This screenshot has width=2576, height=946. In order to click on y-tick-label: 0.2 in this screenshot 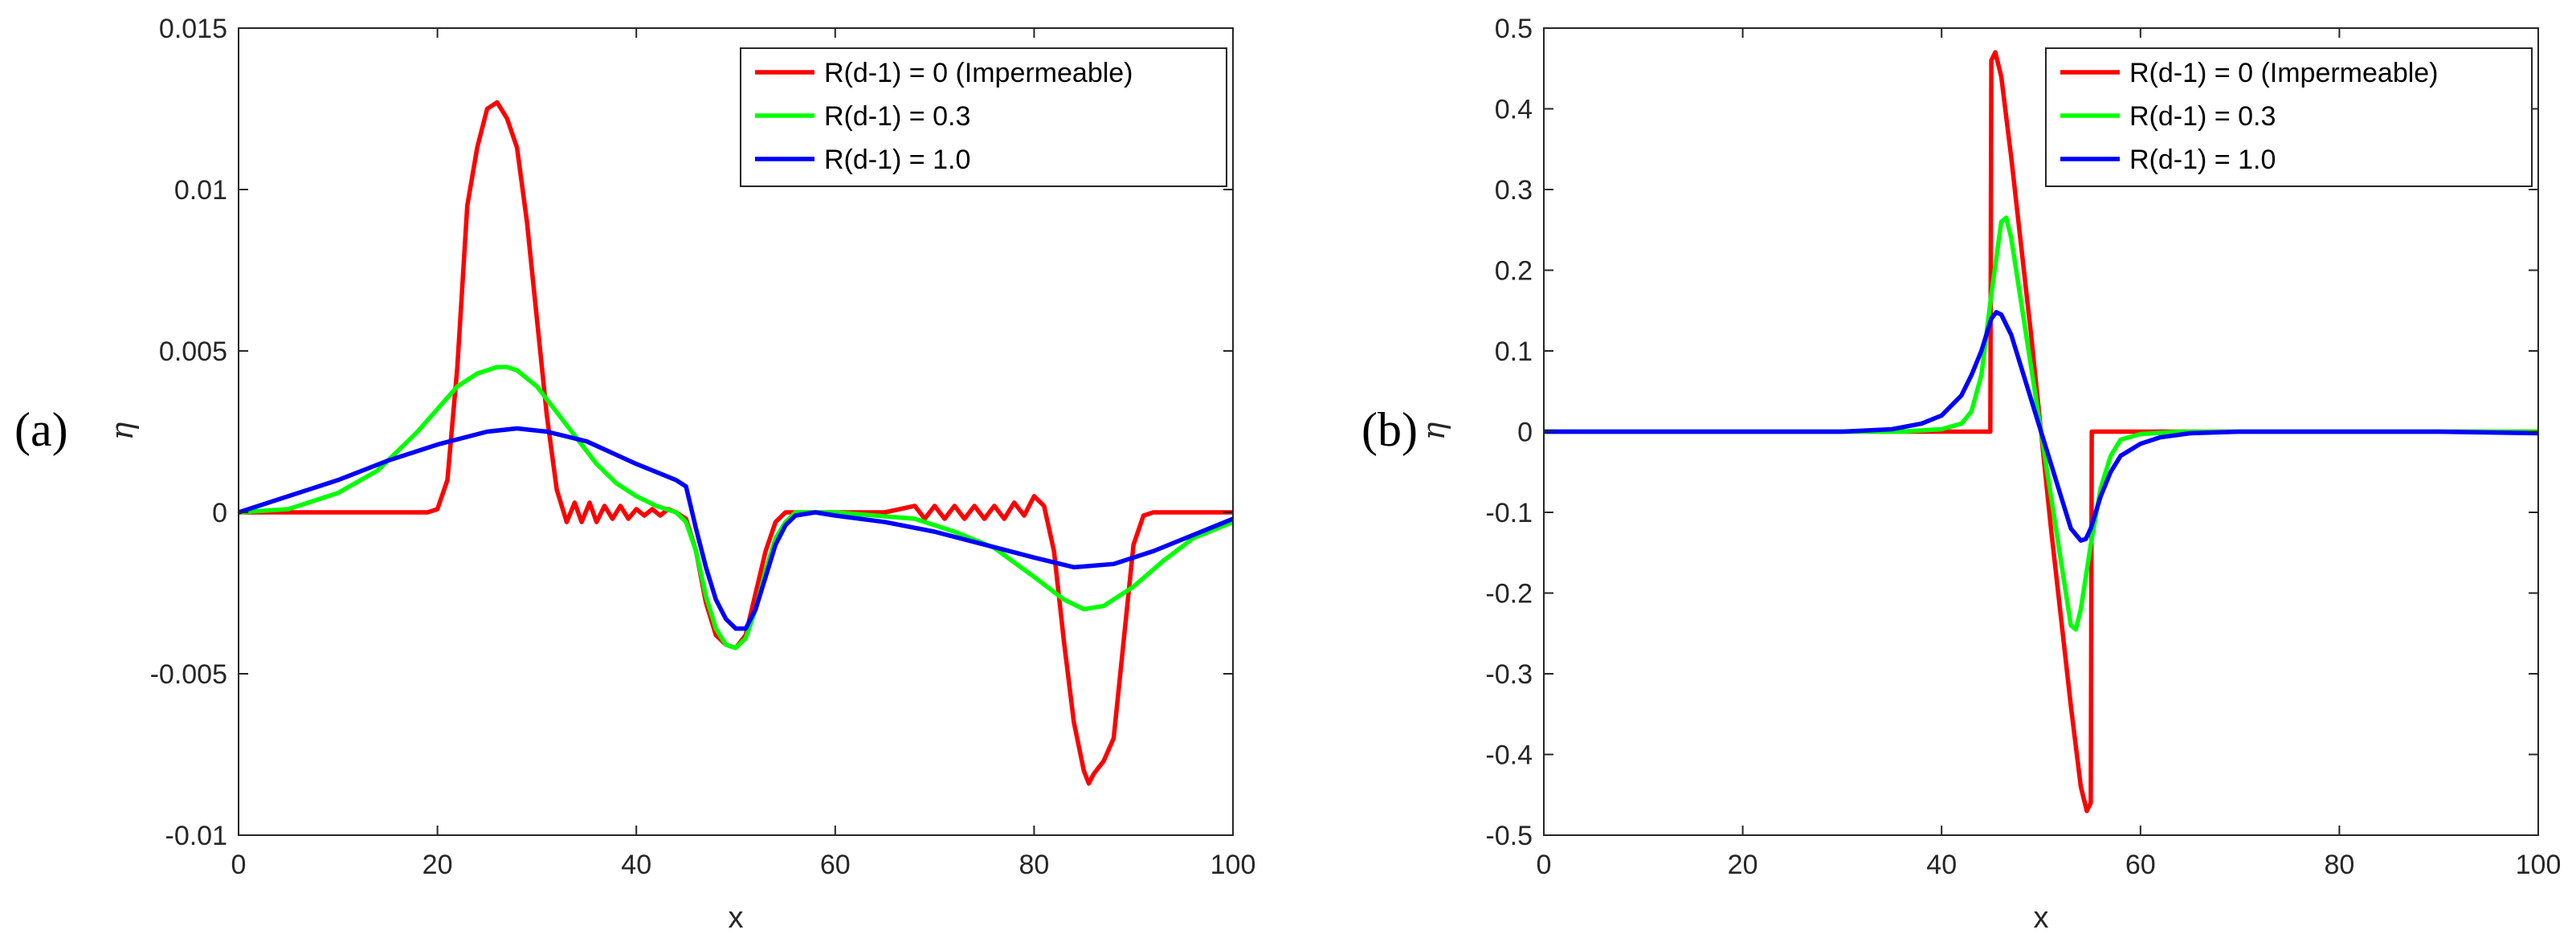, I will do `click(1514, 271)`.